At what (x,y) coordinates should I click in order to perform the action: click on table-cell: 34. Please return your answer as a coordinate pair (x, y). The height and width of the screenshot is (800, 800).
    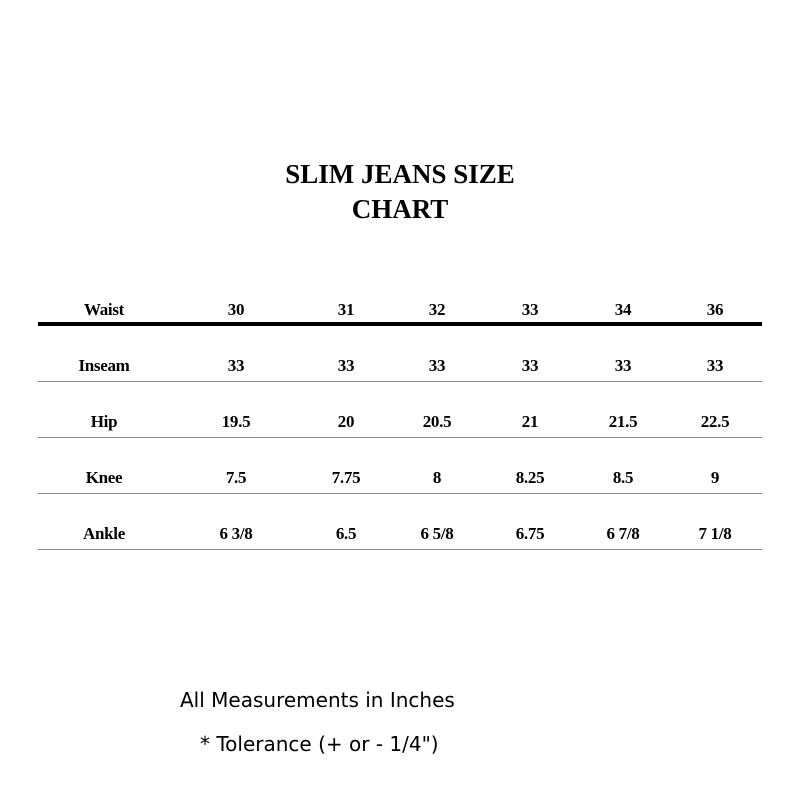
    Looking at the image, I should click on (623, 309).